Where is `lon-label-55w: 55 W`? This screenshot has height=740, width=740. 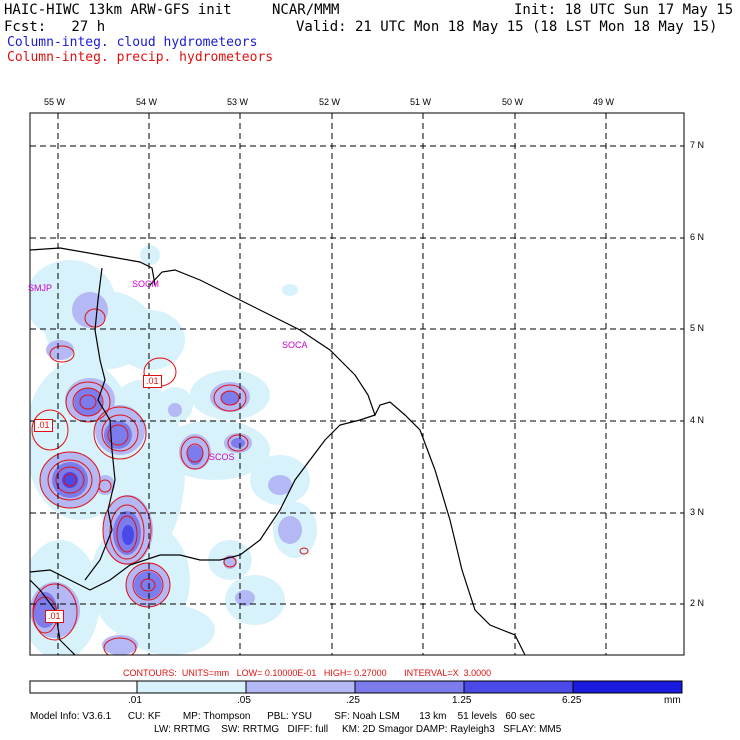 lon-label-55w: 55 W is located at coordinates (55, 102).